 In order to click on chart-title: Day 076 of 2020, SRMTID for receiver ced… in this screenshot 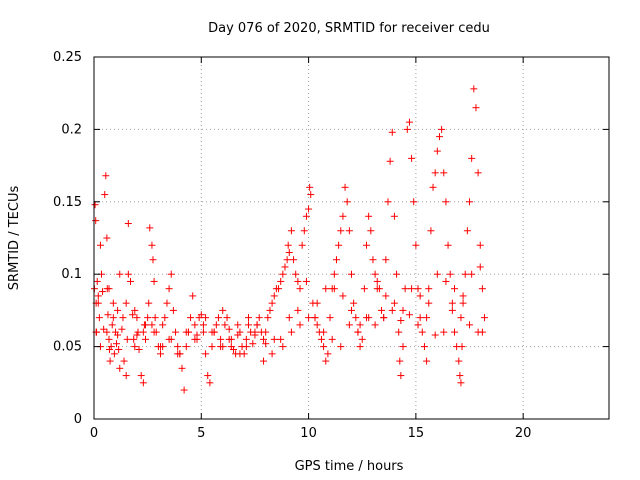, I will do `click(349, 28)`.